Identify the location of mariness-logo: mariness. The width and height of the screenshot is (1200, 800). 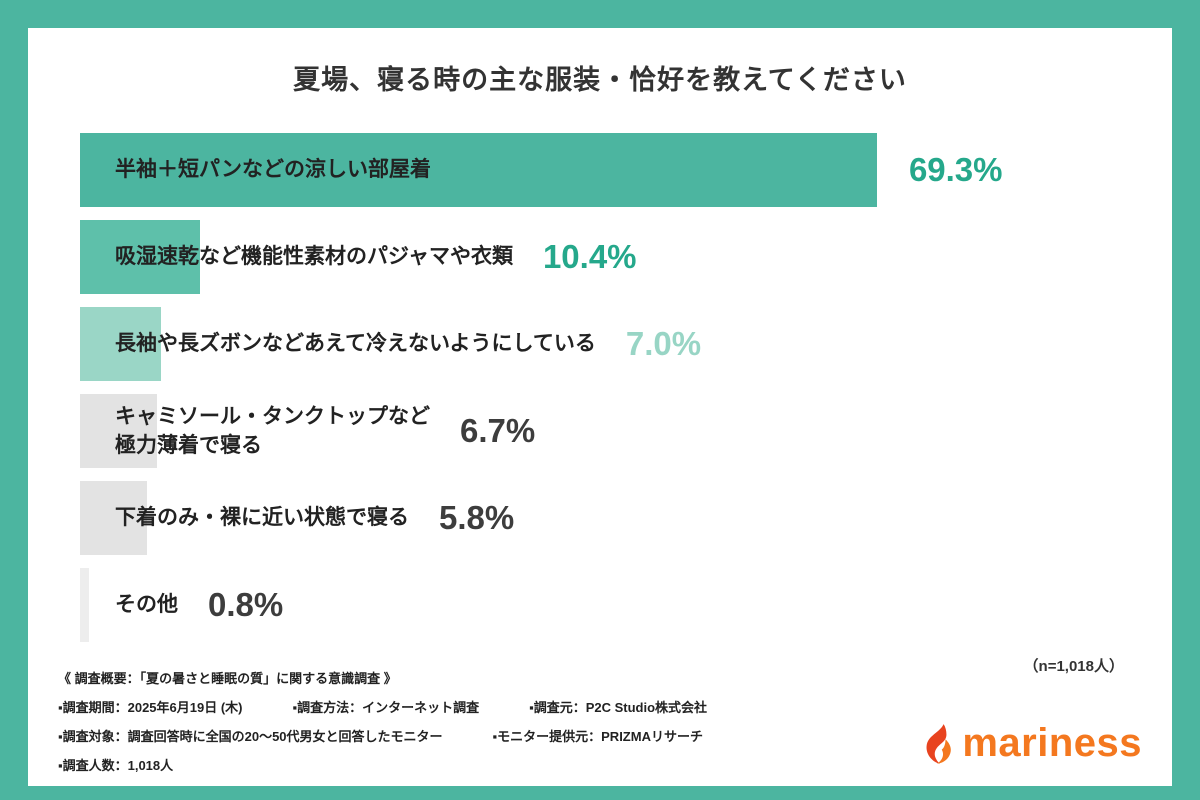
(1031, 743).